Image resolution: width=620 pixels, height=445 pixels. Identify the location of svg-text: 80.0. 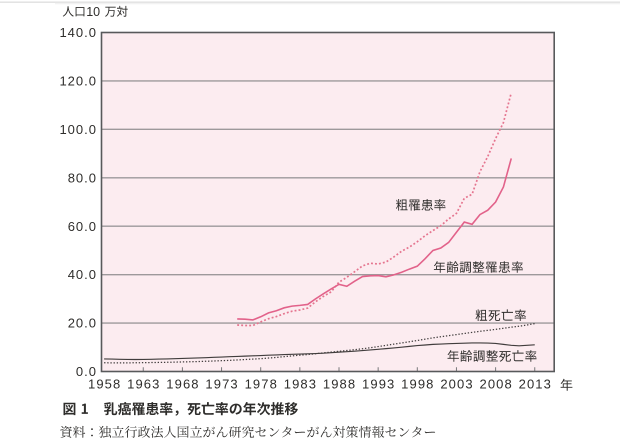
(82, 177).